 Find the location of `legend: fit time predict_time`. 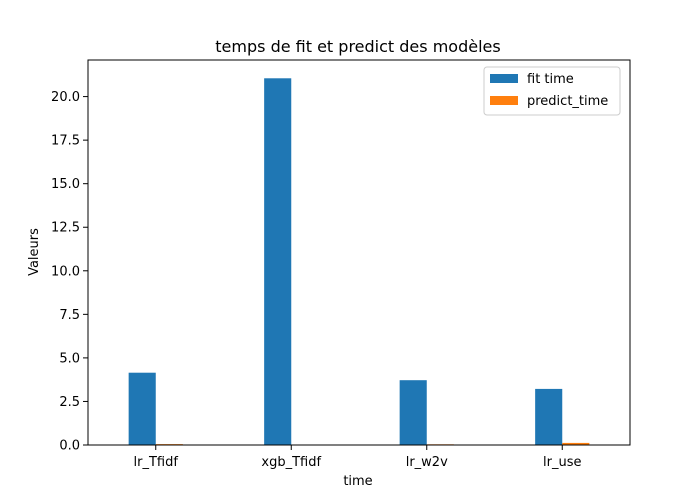

legend: fit time predict_time is located at coordinates (552, 91).